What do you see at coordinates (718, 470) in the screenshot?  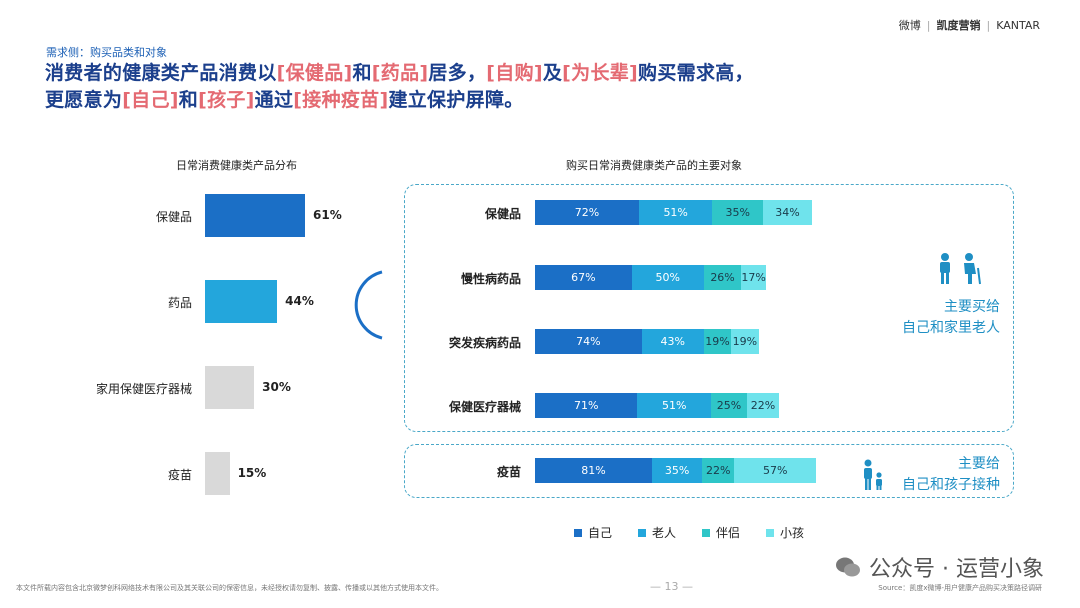 I see `stacked-segment-伴侣: 22%` at bounding box center [718, 470].